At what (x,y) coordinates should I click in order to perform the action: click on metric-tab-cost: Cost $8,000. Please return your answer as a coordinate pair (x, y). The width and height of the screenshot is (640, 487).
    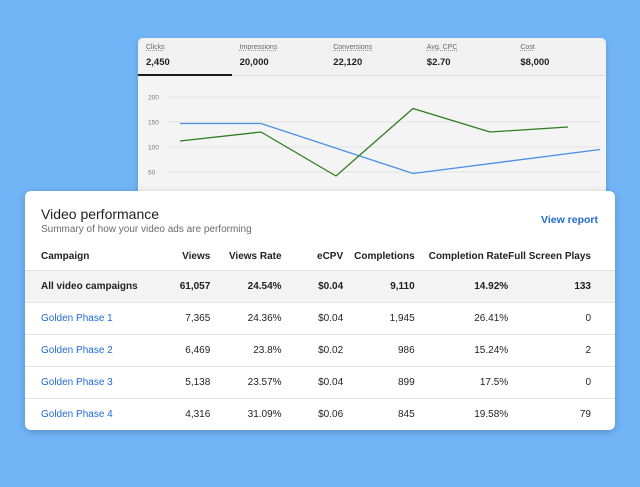
    Looking at the image, I should click on (559, 56).